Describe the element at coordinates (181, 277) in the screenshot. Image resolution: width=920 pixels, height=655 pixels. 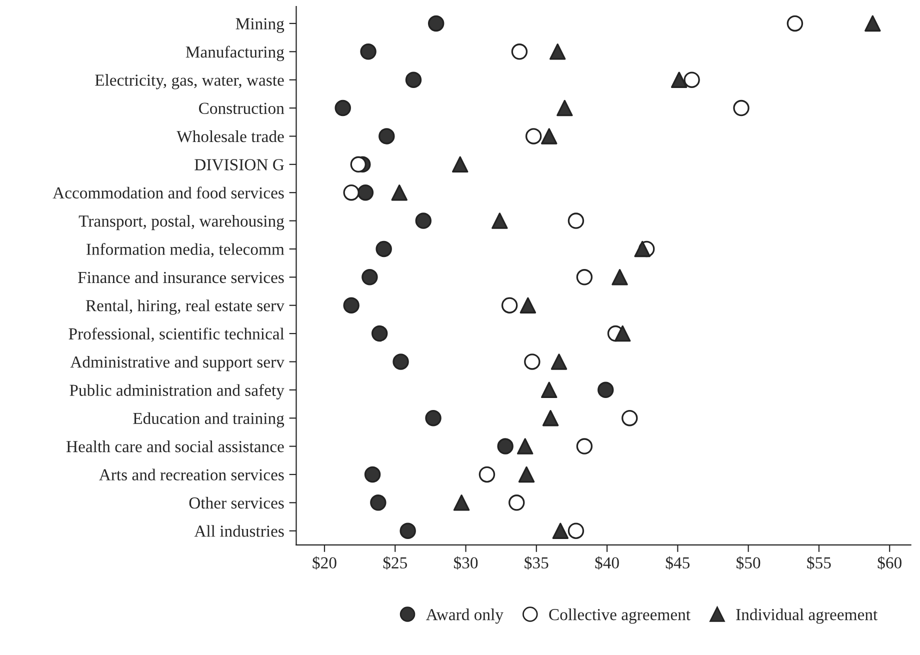
I see `y-tick-label: Finance and insurance services` at that location.